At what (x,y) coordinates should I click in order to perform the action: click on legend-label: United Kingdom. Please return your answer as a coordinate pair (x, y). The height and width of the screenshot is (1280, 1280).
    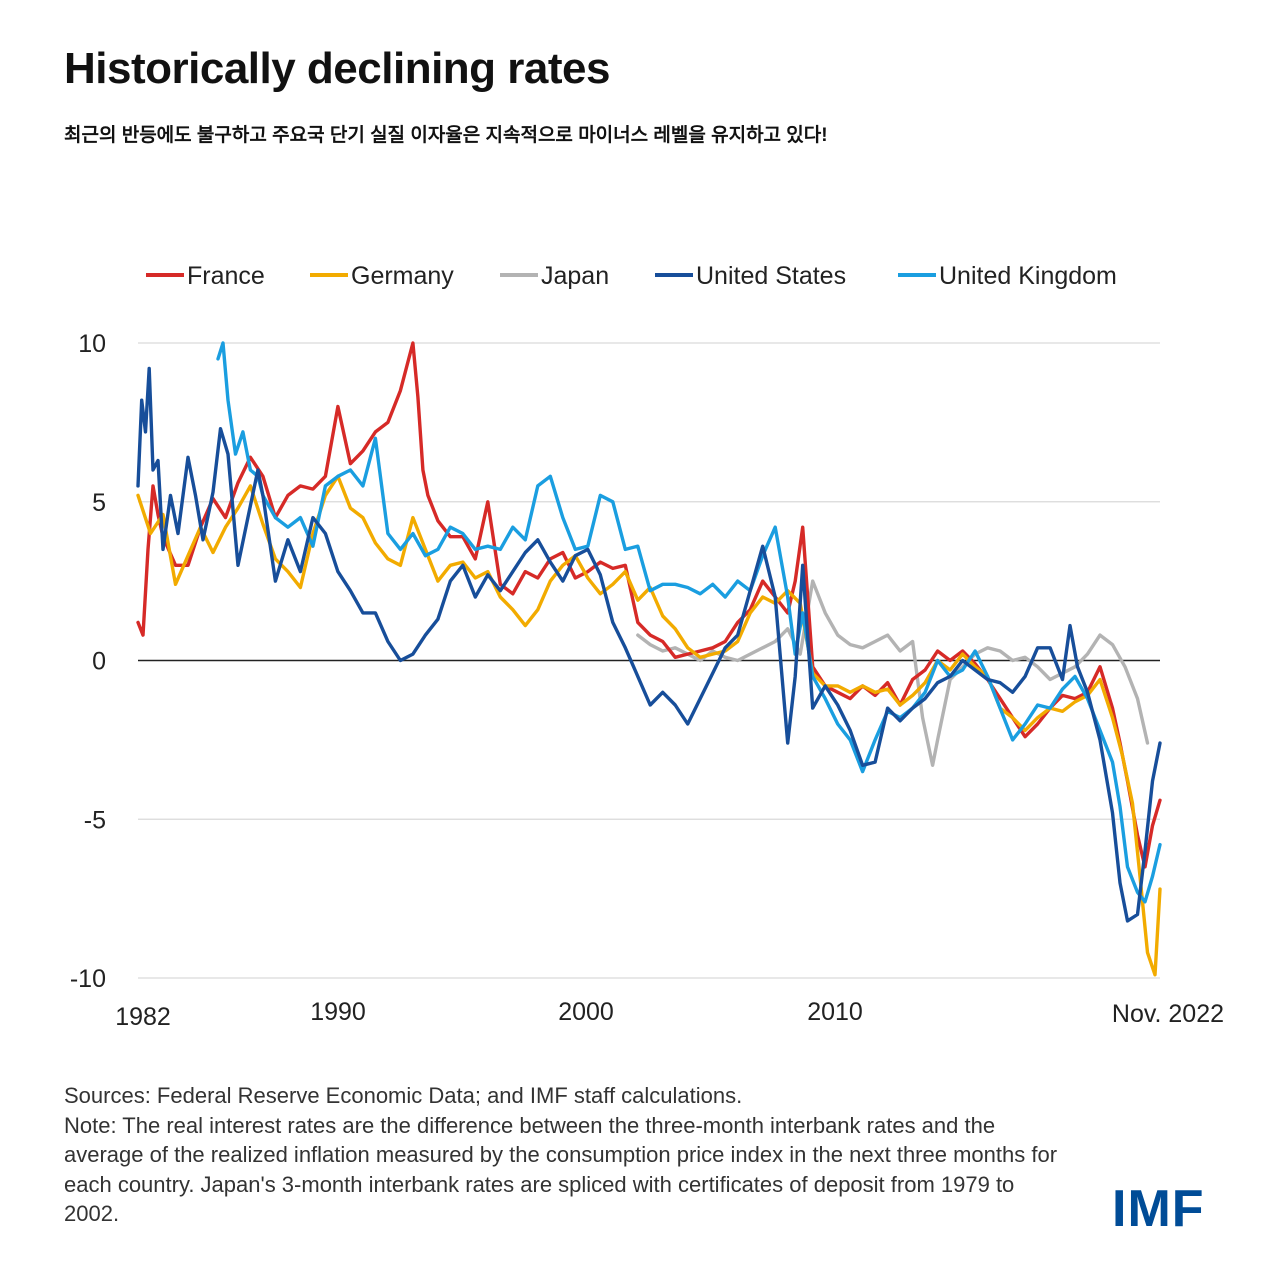
    Looking at the image, I should click on (1028, 276).